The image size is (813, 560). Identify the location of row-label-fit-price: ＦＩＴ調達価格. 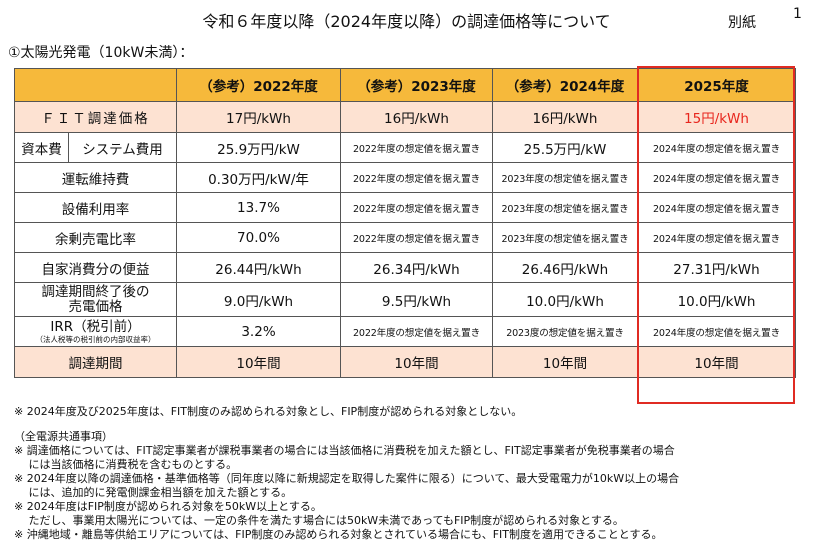
(95, 117).